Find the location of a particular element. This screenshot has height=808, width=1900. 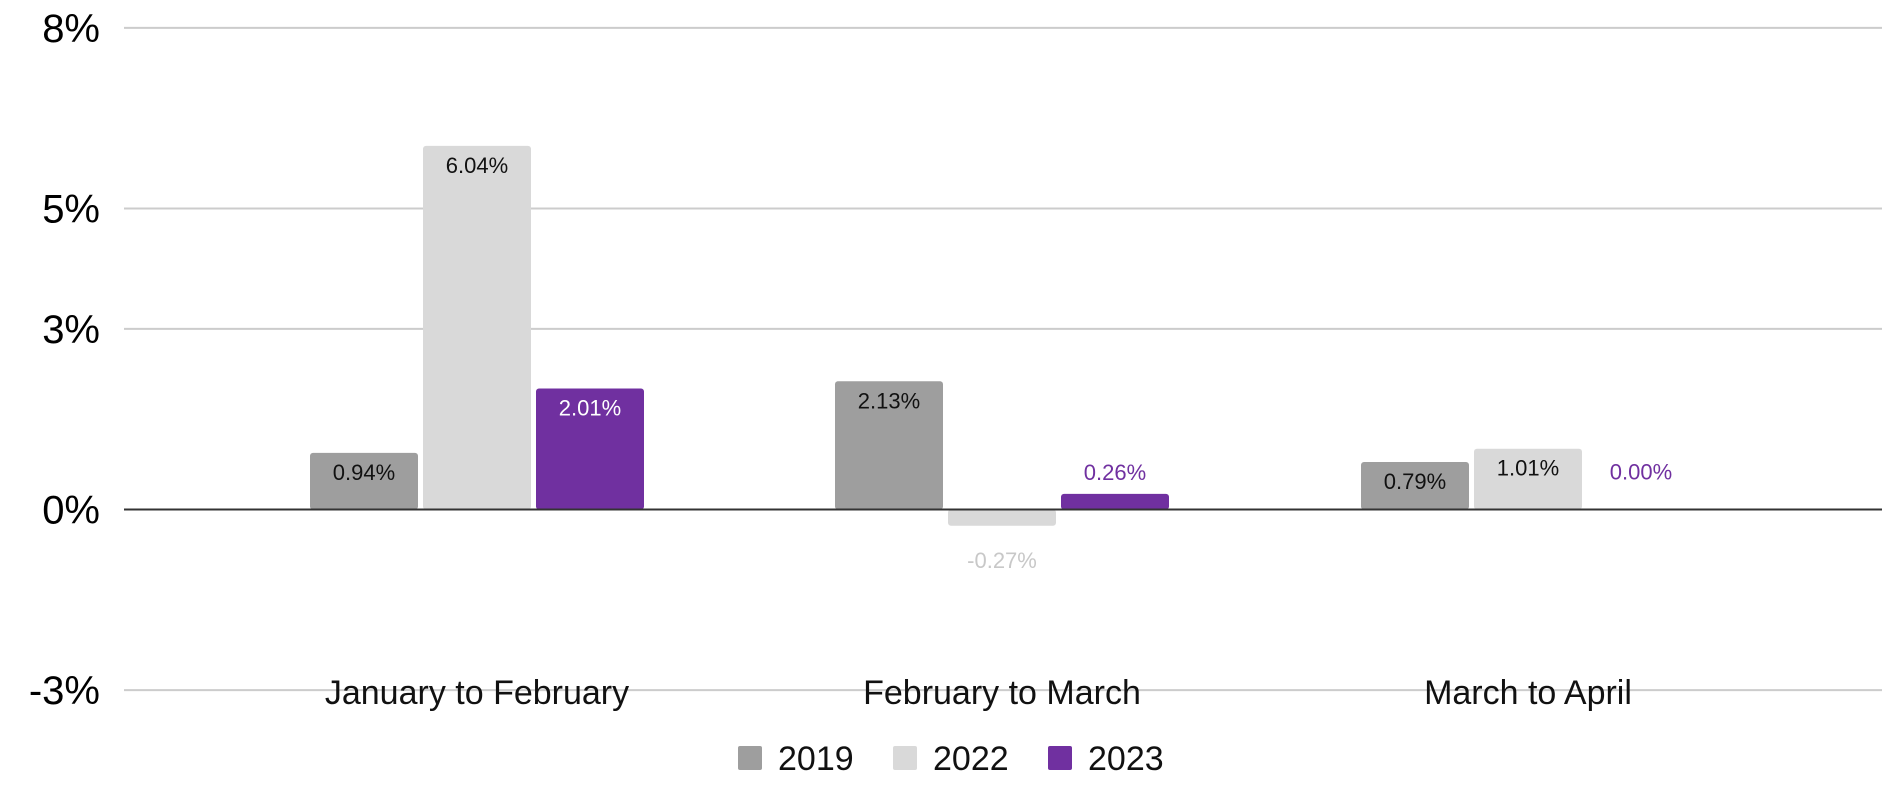

legend-label: 2022 is located at coordinates (971, 759).